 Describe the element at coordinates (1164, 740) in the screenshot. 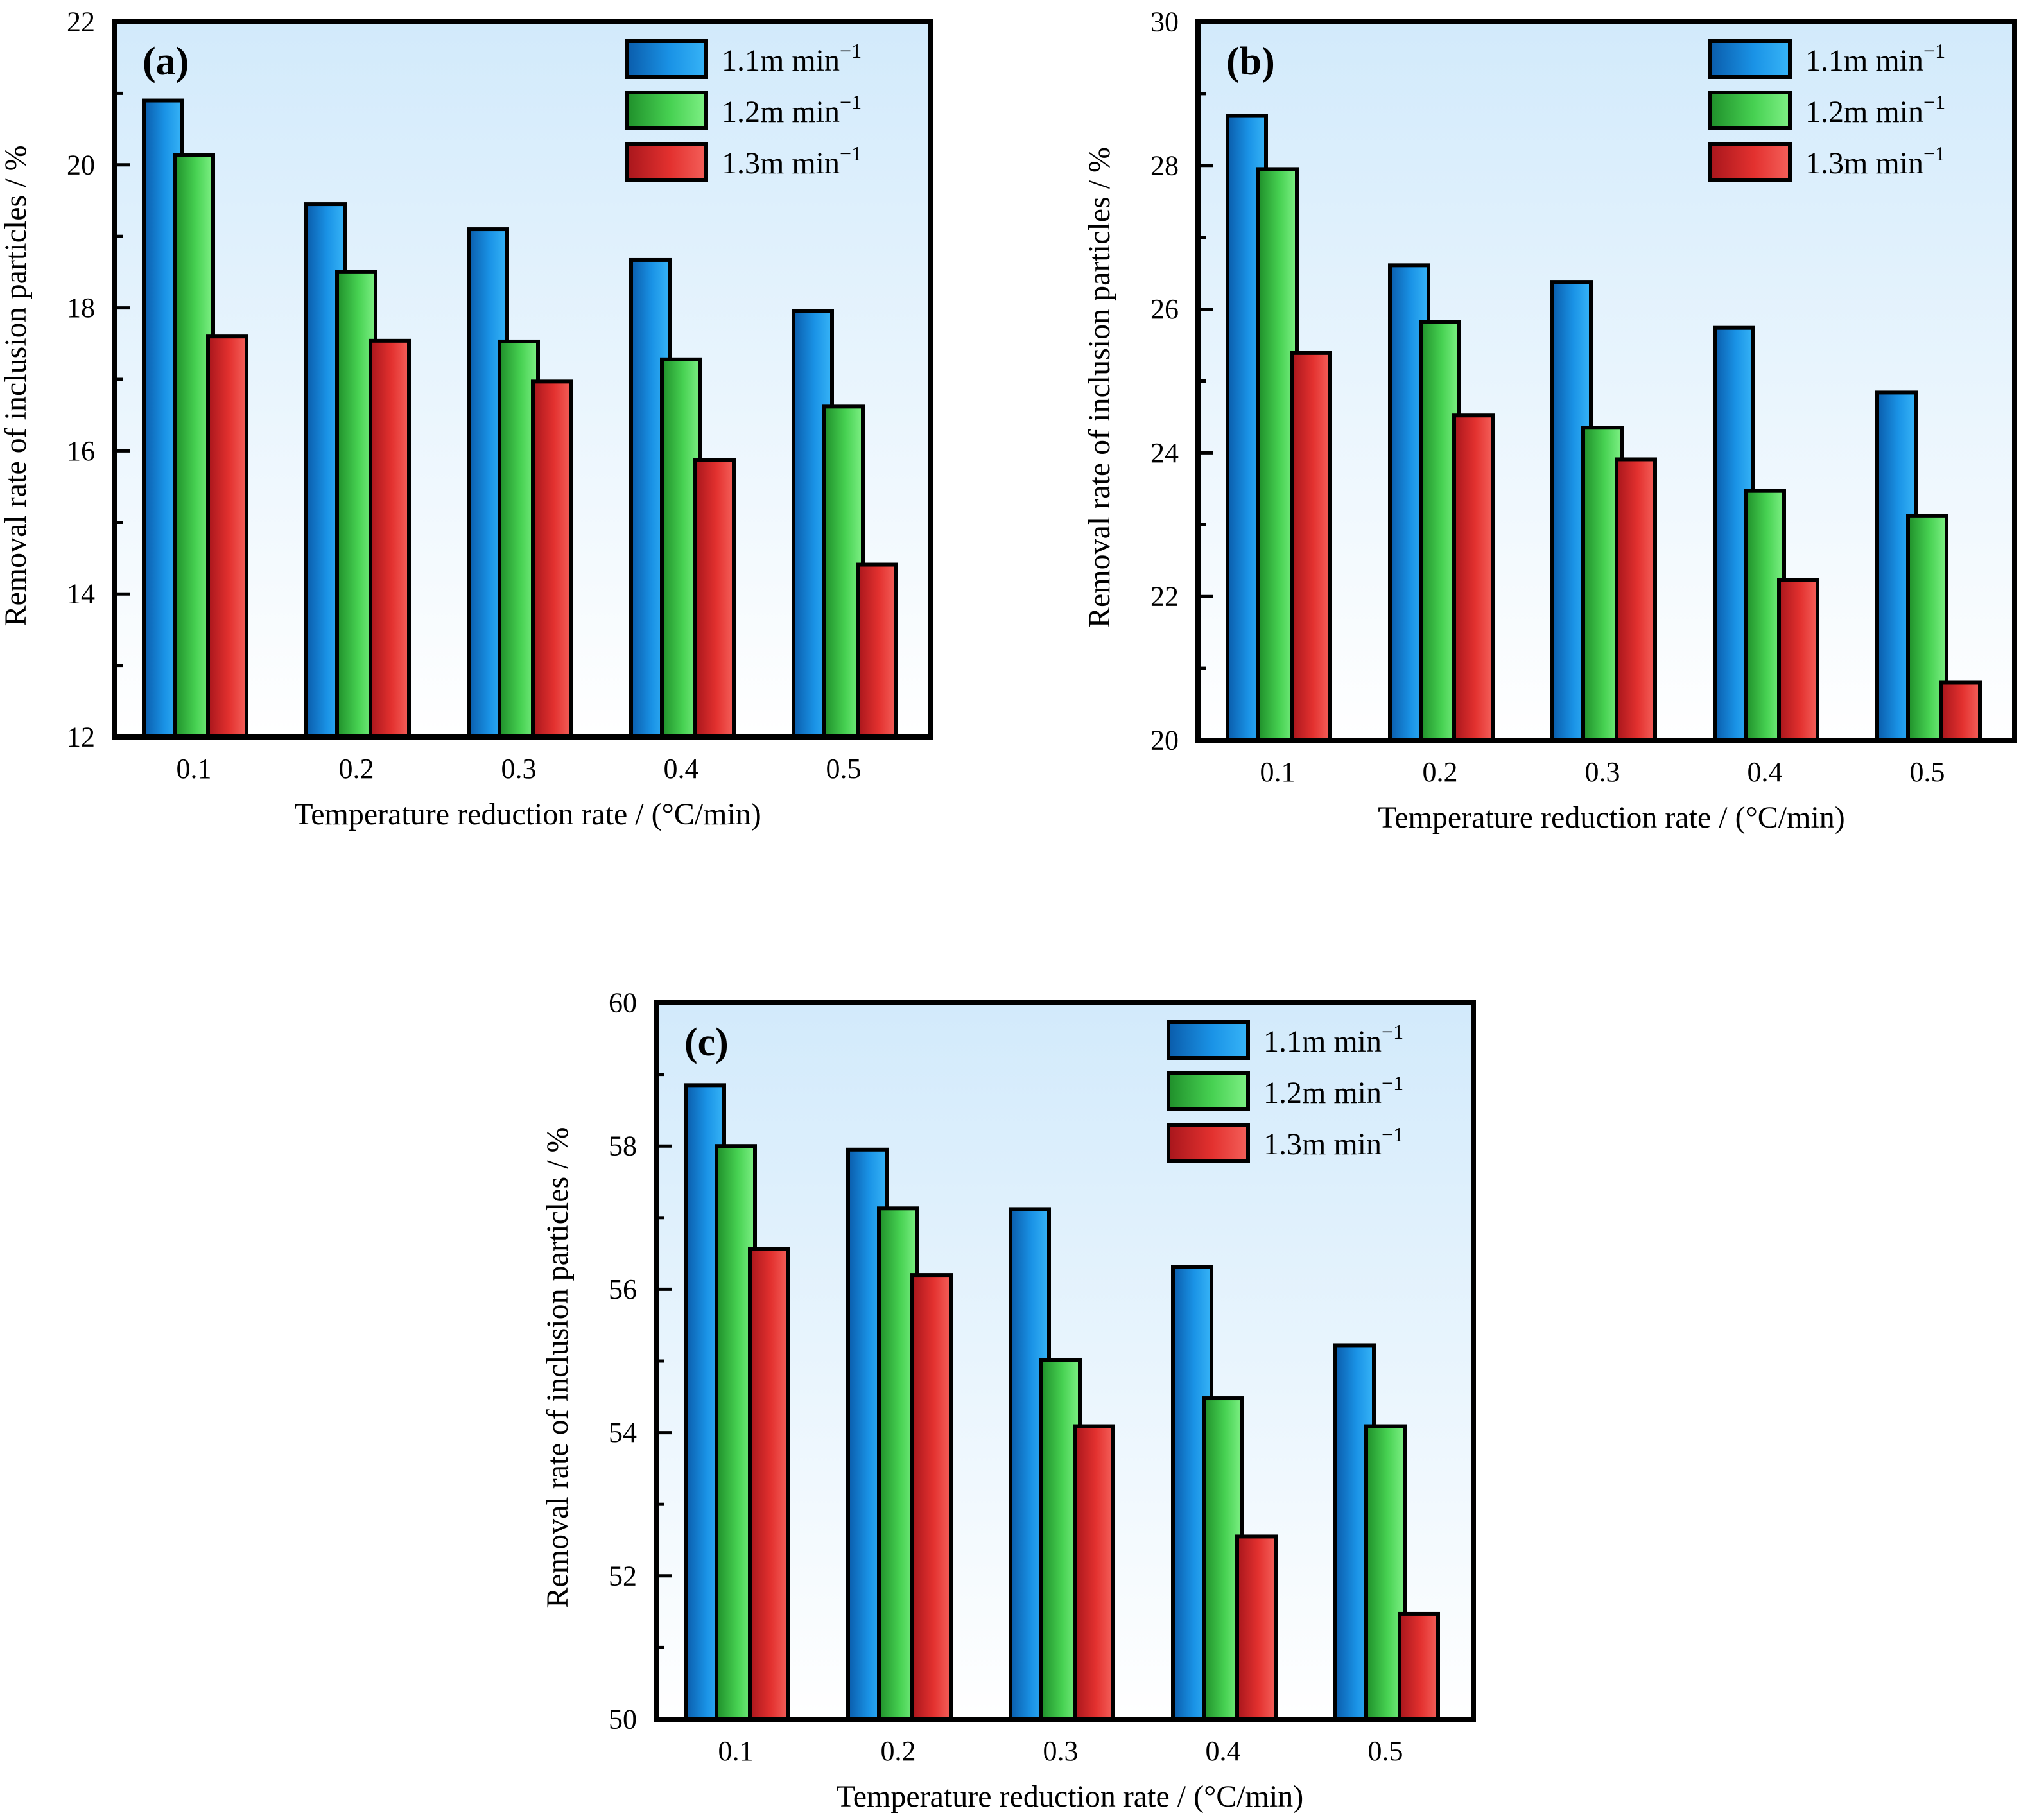

I see `panel-b-ytick-label-20: 20` at that location.